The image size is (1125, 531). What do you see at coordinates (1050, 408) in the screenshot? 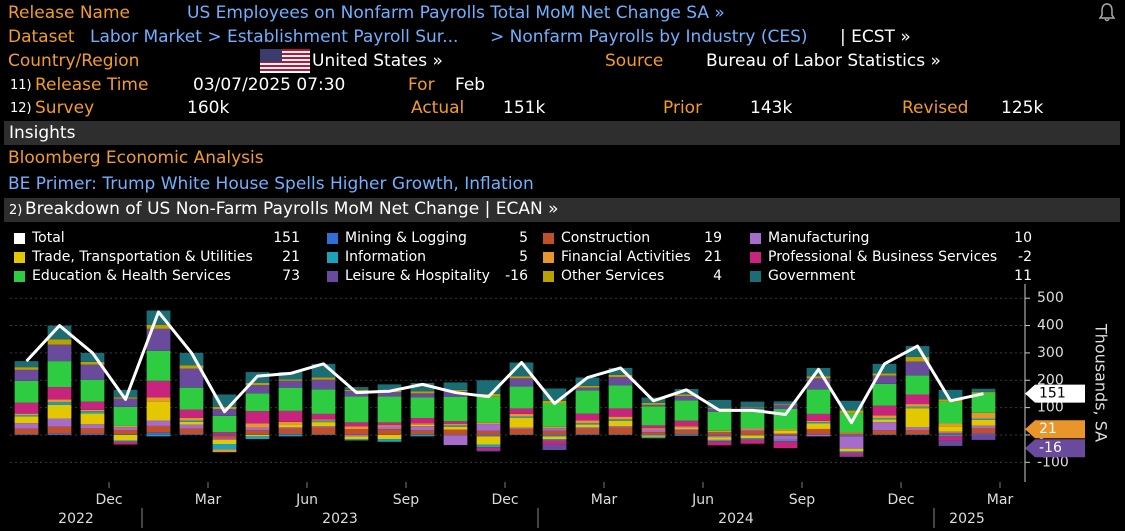
I see `y-tick-label: 100` at bounding box center [1050, 408].